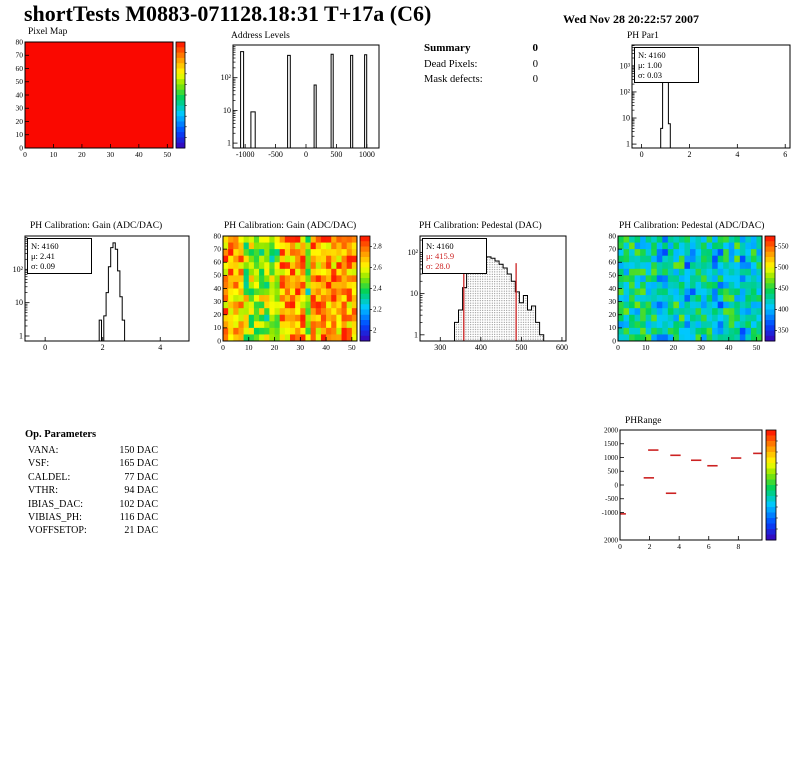 Image resolution: width=796 pixels, height=772 pixels. What do you see at coordinates (301, 99) in the screenshot?
I see `address-levels-chart: -1000 -500 0 500 1000 1 10 10²` at bounding box center [301, 99].